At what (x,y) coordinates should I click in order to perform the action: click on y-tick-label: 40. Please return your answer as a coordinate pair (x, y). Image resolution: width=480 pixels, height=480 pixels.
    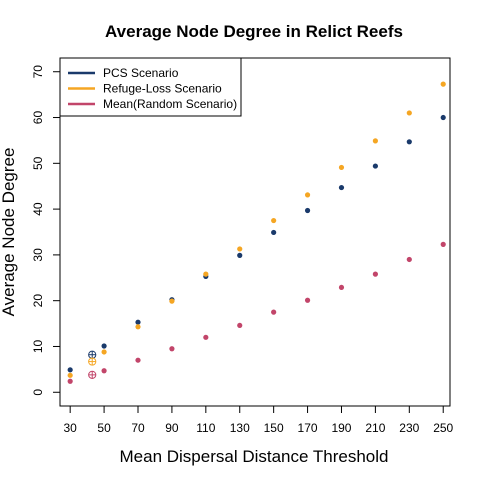
    Looking at the image, I should click on (38, 209).